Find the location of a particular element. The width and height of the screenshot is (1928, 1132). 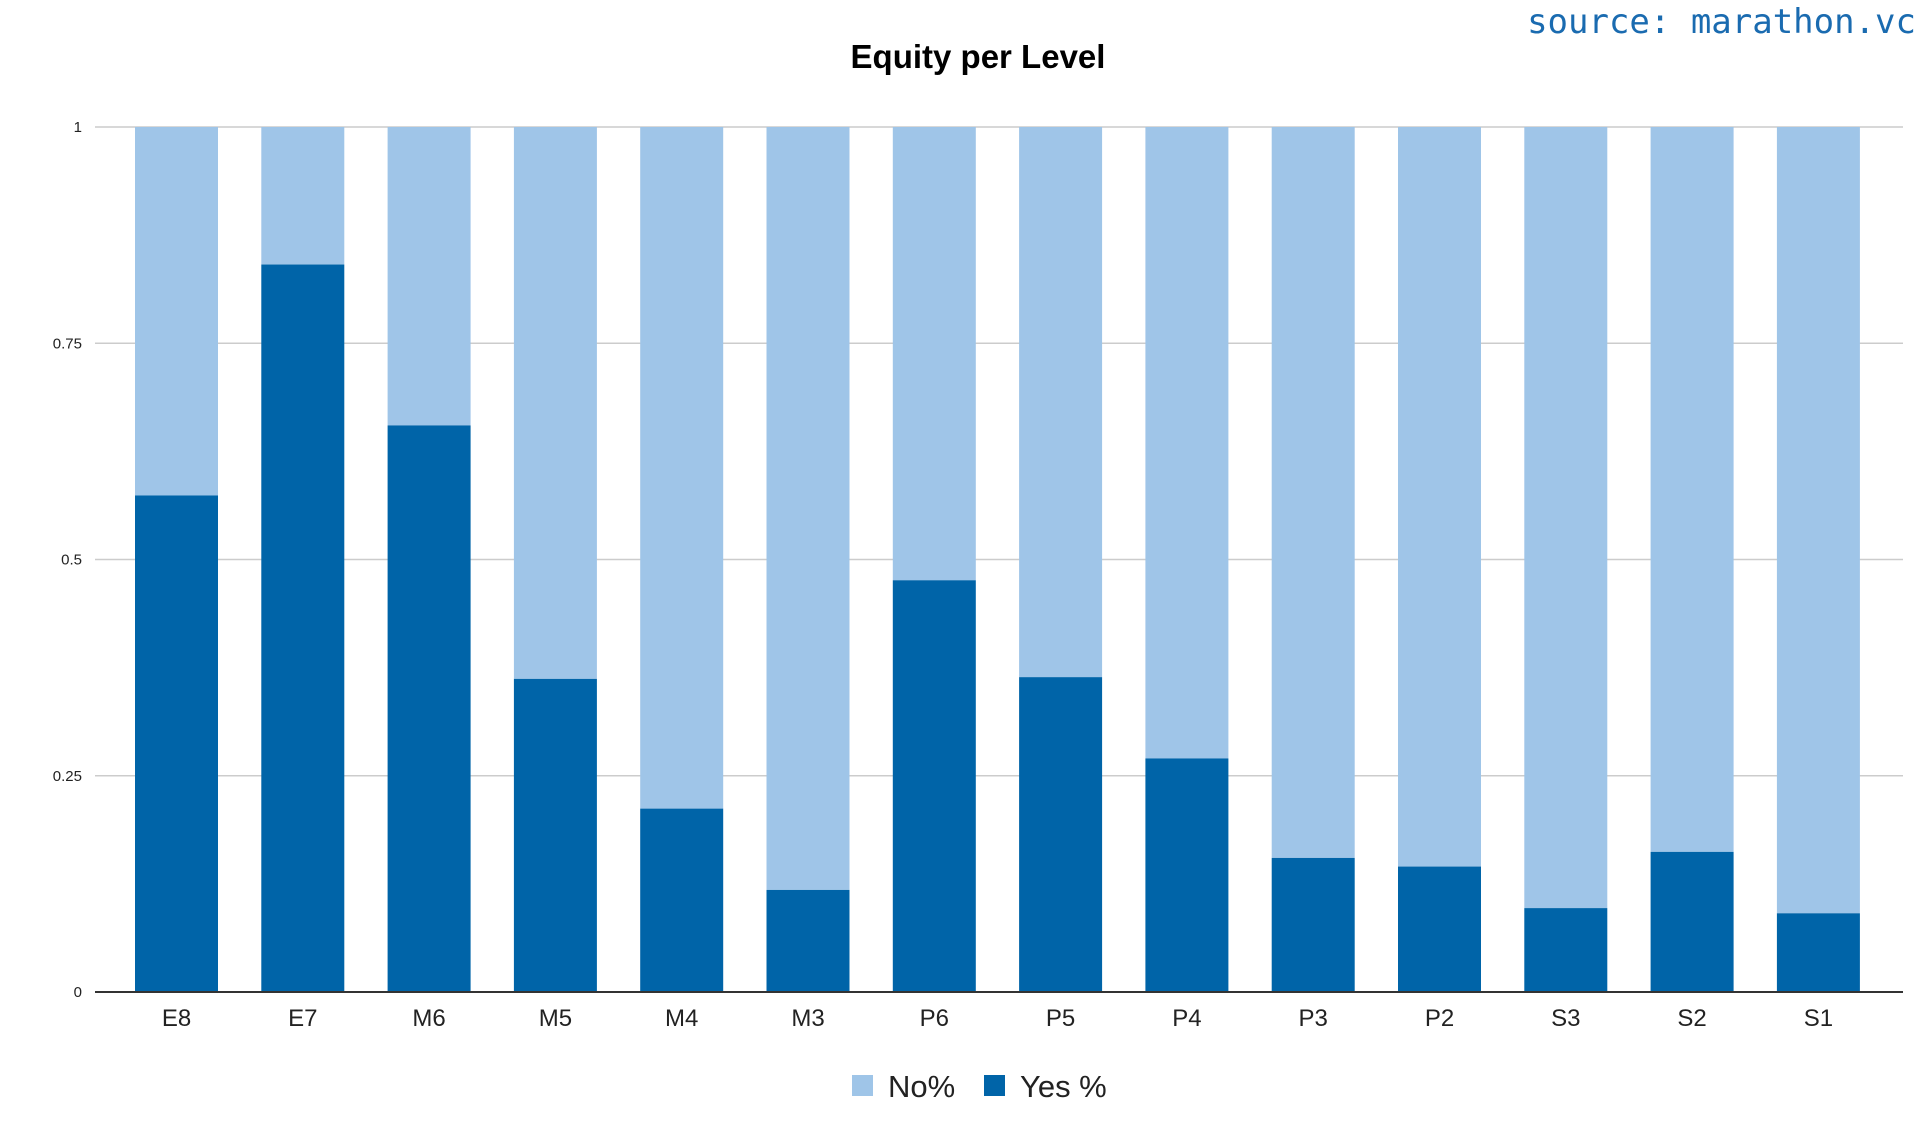

x-tick-label: S1 is located at coordinates (1818, 1018).